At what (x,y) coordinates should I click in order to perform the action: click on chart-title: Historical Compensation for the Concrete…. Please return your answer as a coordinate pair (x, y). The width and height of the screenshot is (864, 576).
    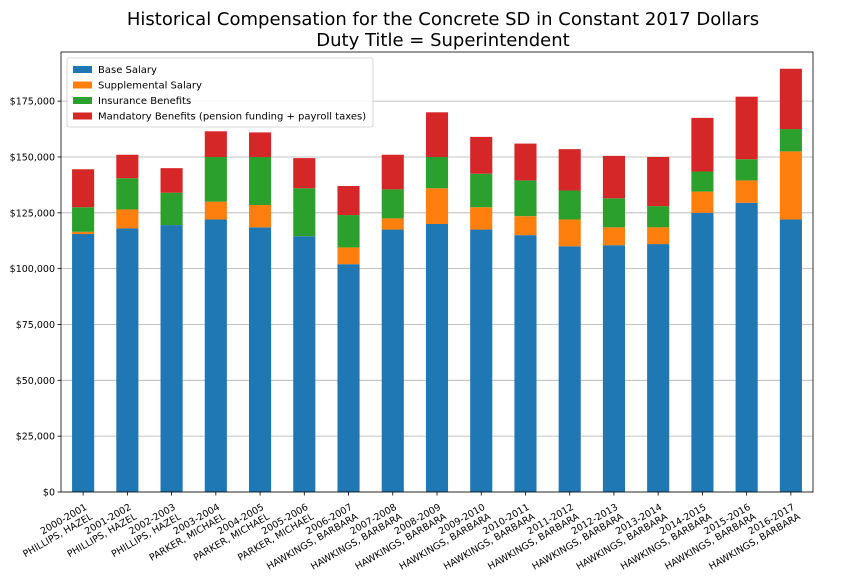
    Looking at the image, I should click on (443, 19).